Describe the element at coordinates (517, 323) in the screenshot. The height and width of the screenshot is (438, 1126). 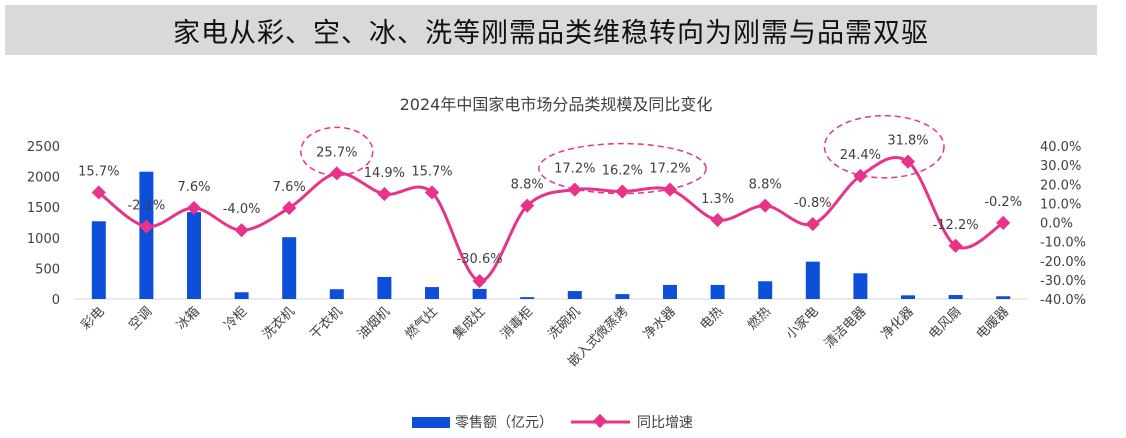
I see `category-label-消毒柜: 消毒柜` at that location.